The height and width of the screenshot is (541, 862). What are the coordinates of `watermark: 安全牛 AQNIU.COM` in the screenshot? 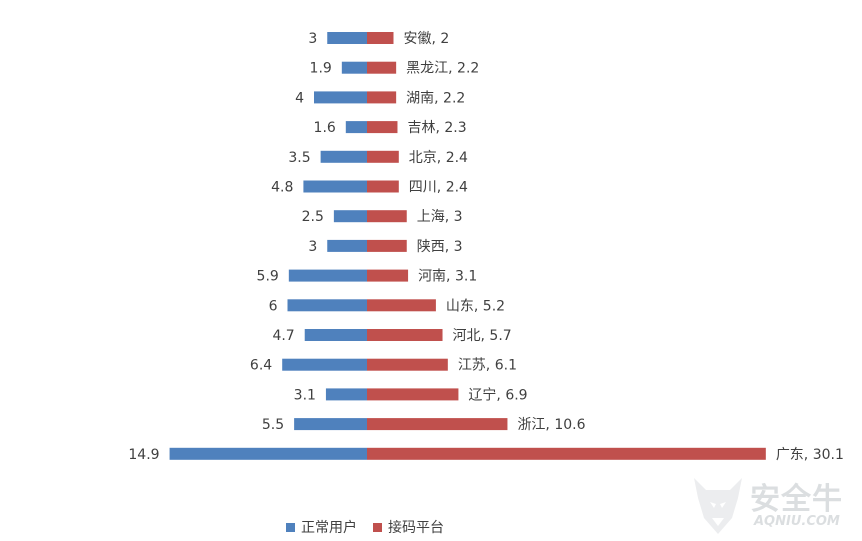 It's located at (773, 505).